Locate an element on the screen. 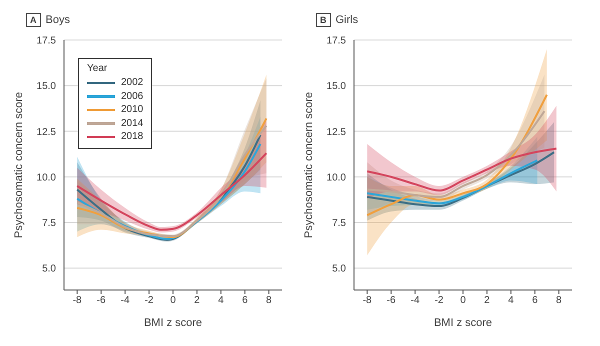  text: A is located at coordinates (33, 20).